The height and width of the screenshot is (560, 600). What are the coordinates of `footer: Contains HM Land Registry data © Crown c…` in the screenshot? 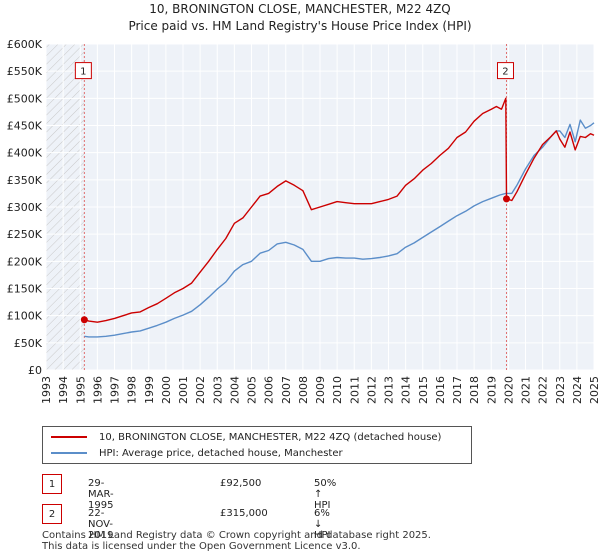 It's located at (236, 541).